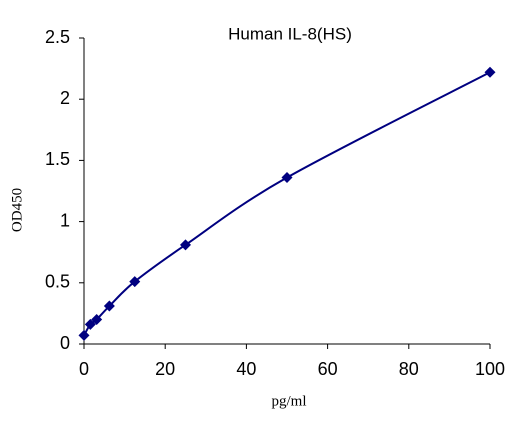 The height and width of the screenshot is (423, 509). What do you see at coordinates (17, 210) in the screenshot?
I see `y-axis-label: OD450` at bounding box center [17, 210].